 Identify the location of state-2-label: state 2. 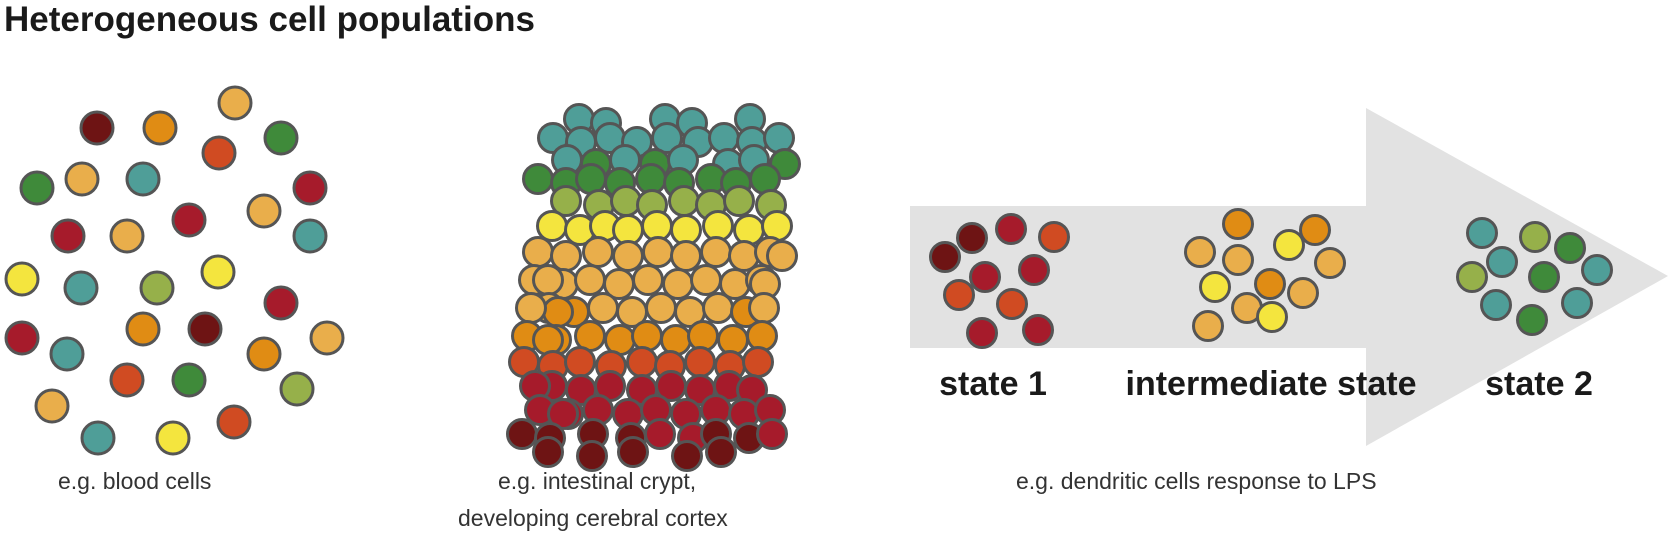
(1539, 384).